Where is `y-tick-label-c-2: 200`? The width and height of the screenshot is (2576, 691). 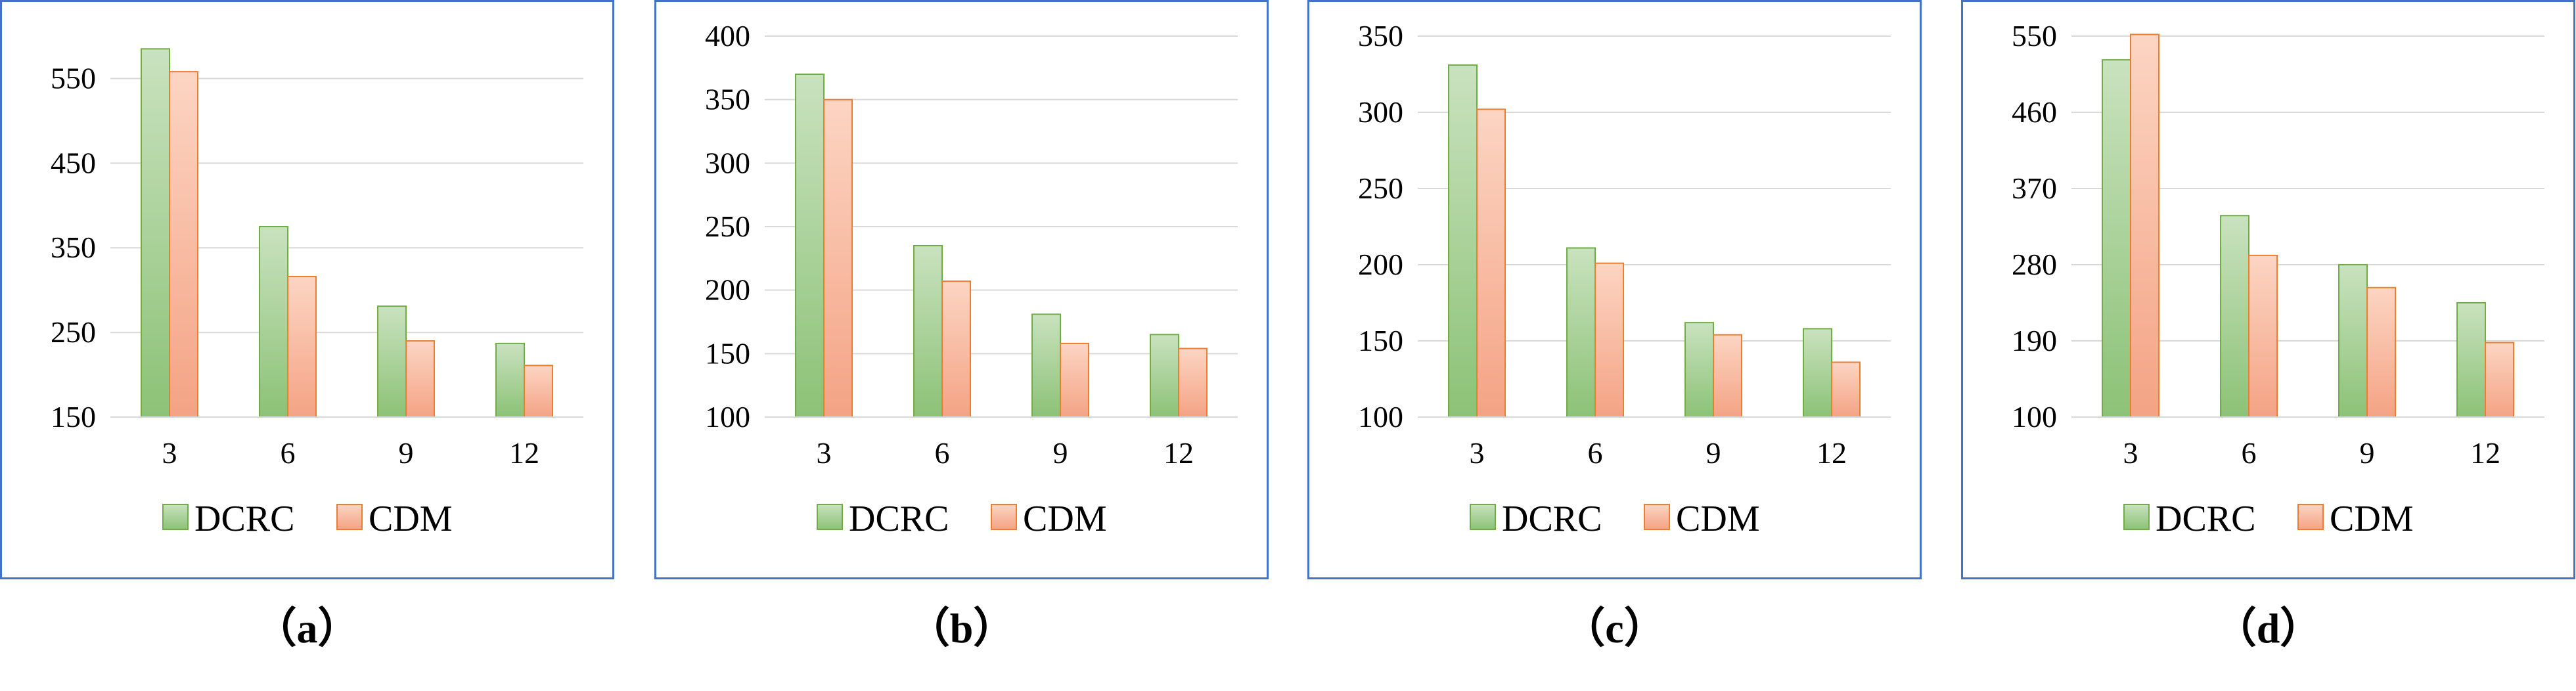 y-tick-label-c-2: 200 is located at coordinates (1380, 265).